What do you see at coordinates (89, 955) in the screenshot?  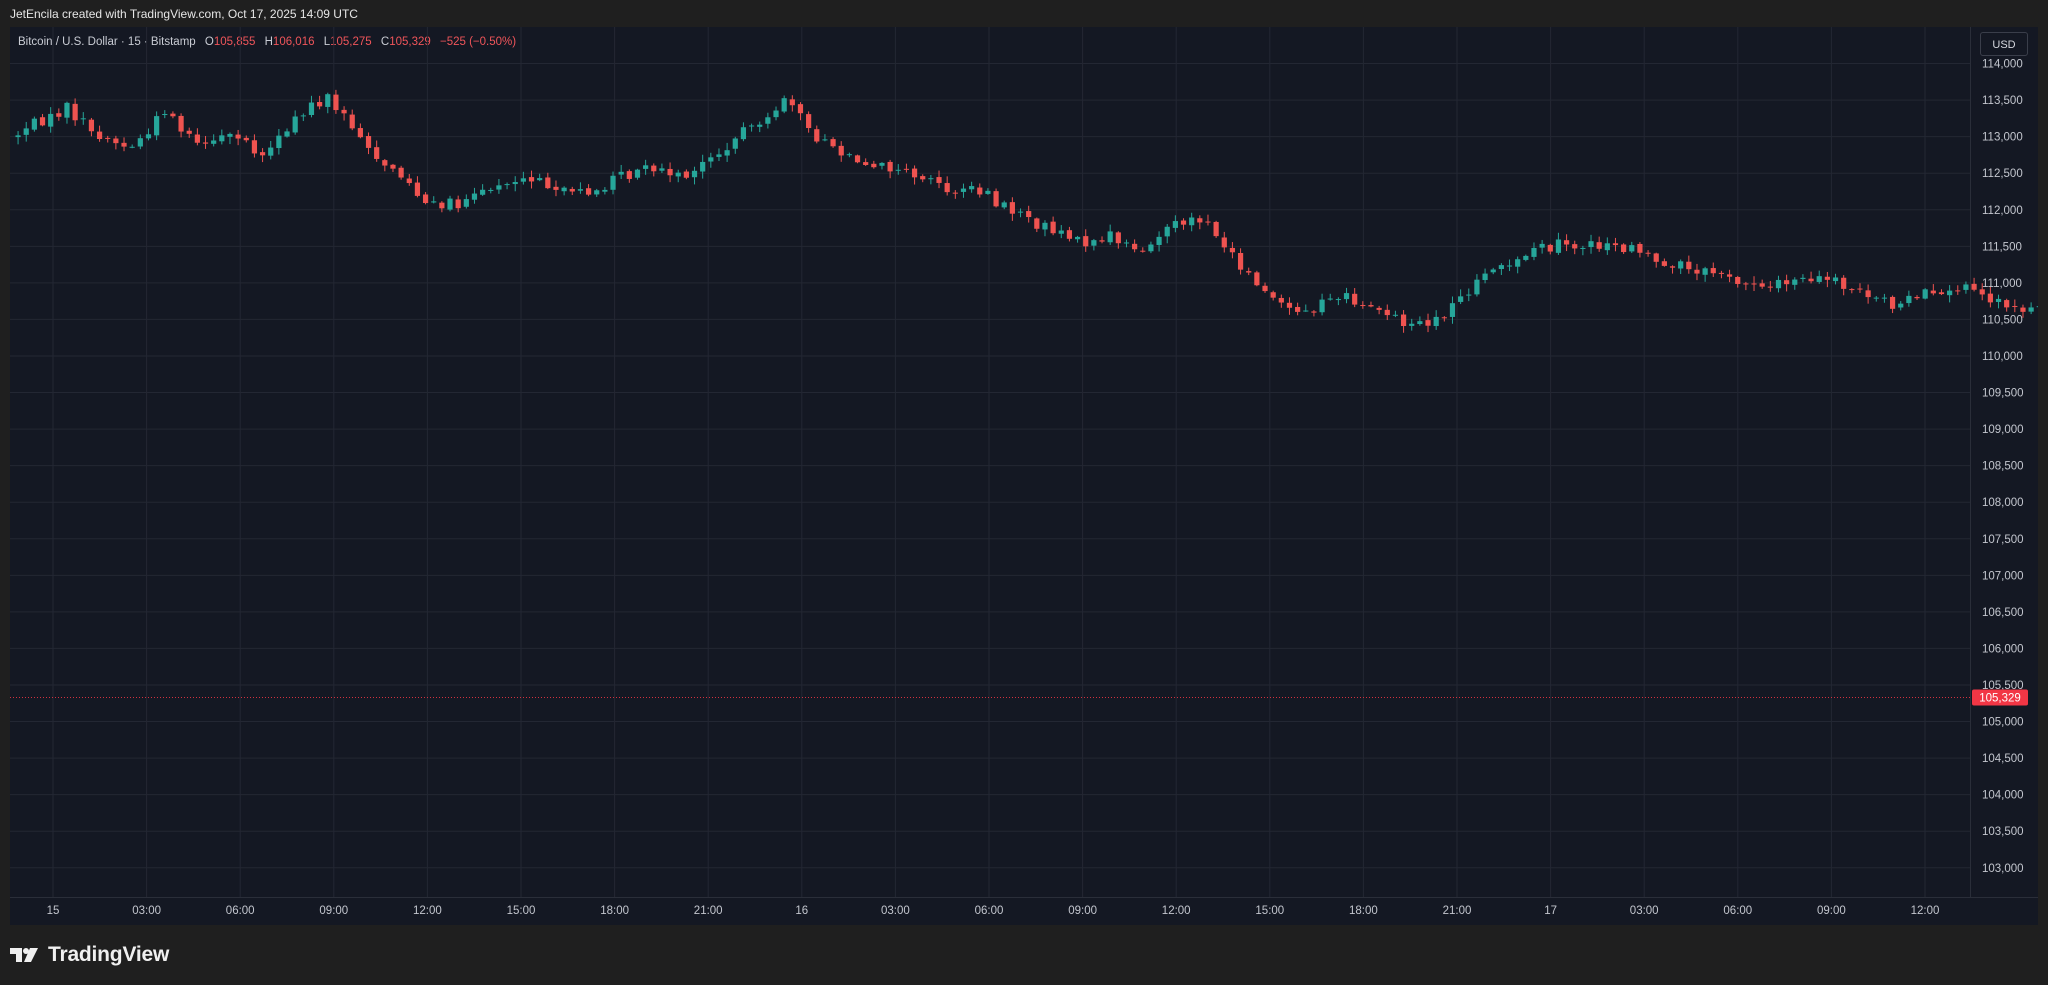 I see `tradingview-logo: TradingView` at bounding box center [89, 955].